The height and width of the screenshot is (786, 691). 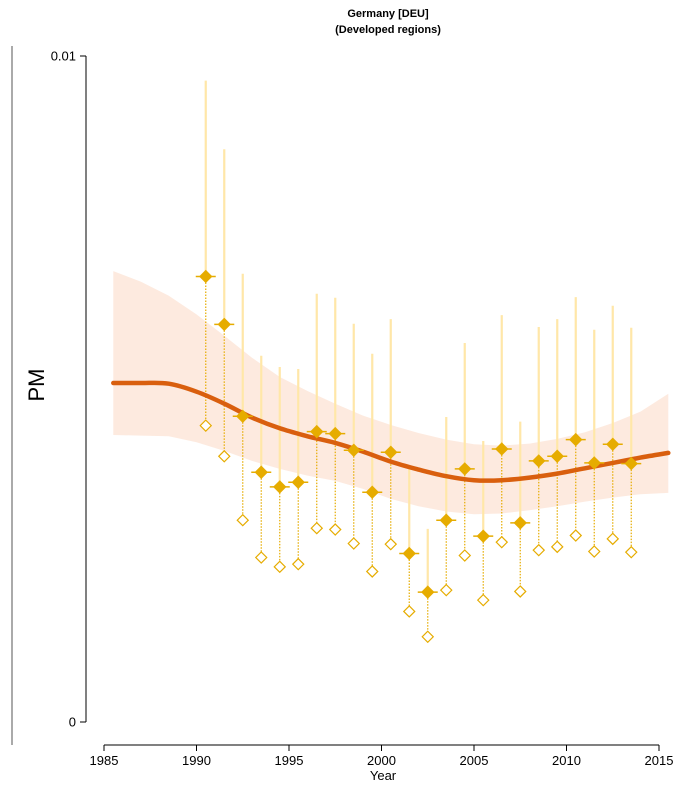 I want to click on x-tick-label: 2005, so click(x=474, y=760).